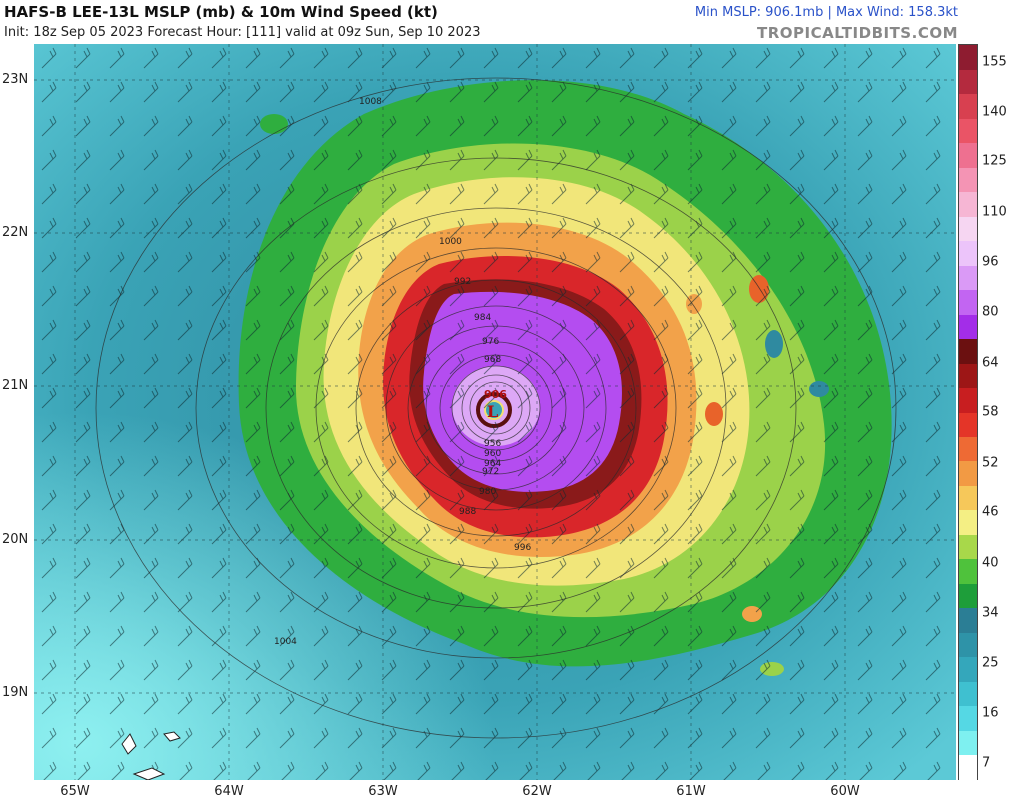 This screenshot has width=1010, height=800. I want to click on colorbar-tick: 46, so click(990, 512).